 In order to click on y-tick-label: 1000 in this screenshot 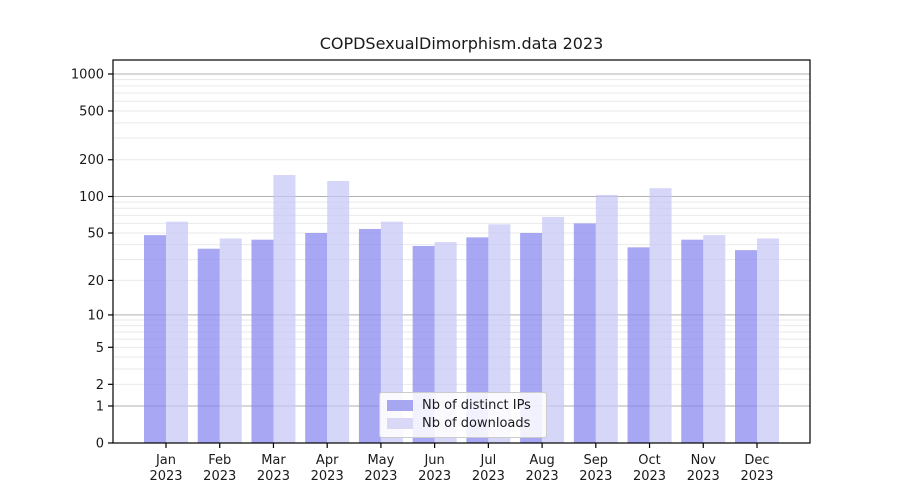, I will do `click(87, 75)`.